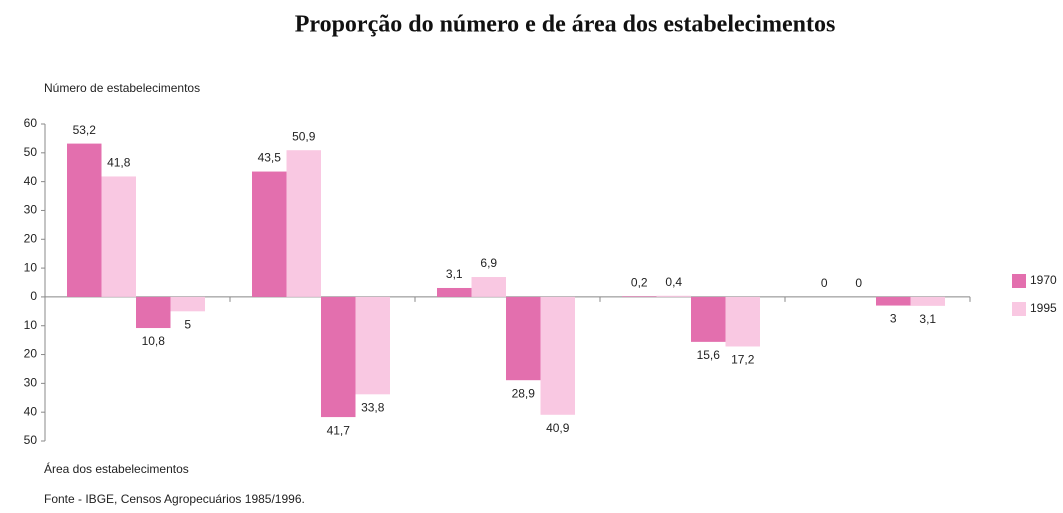  I want to click on data-label: 53,2, so click(85, 130).